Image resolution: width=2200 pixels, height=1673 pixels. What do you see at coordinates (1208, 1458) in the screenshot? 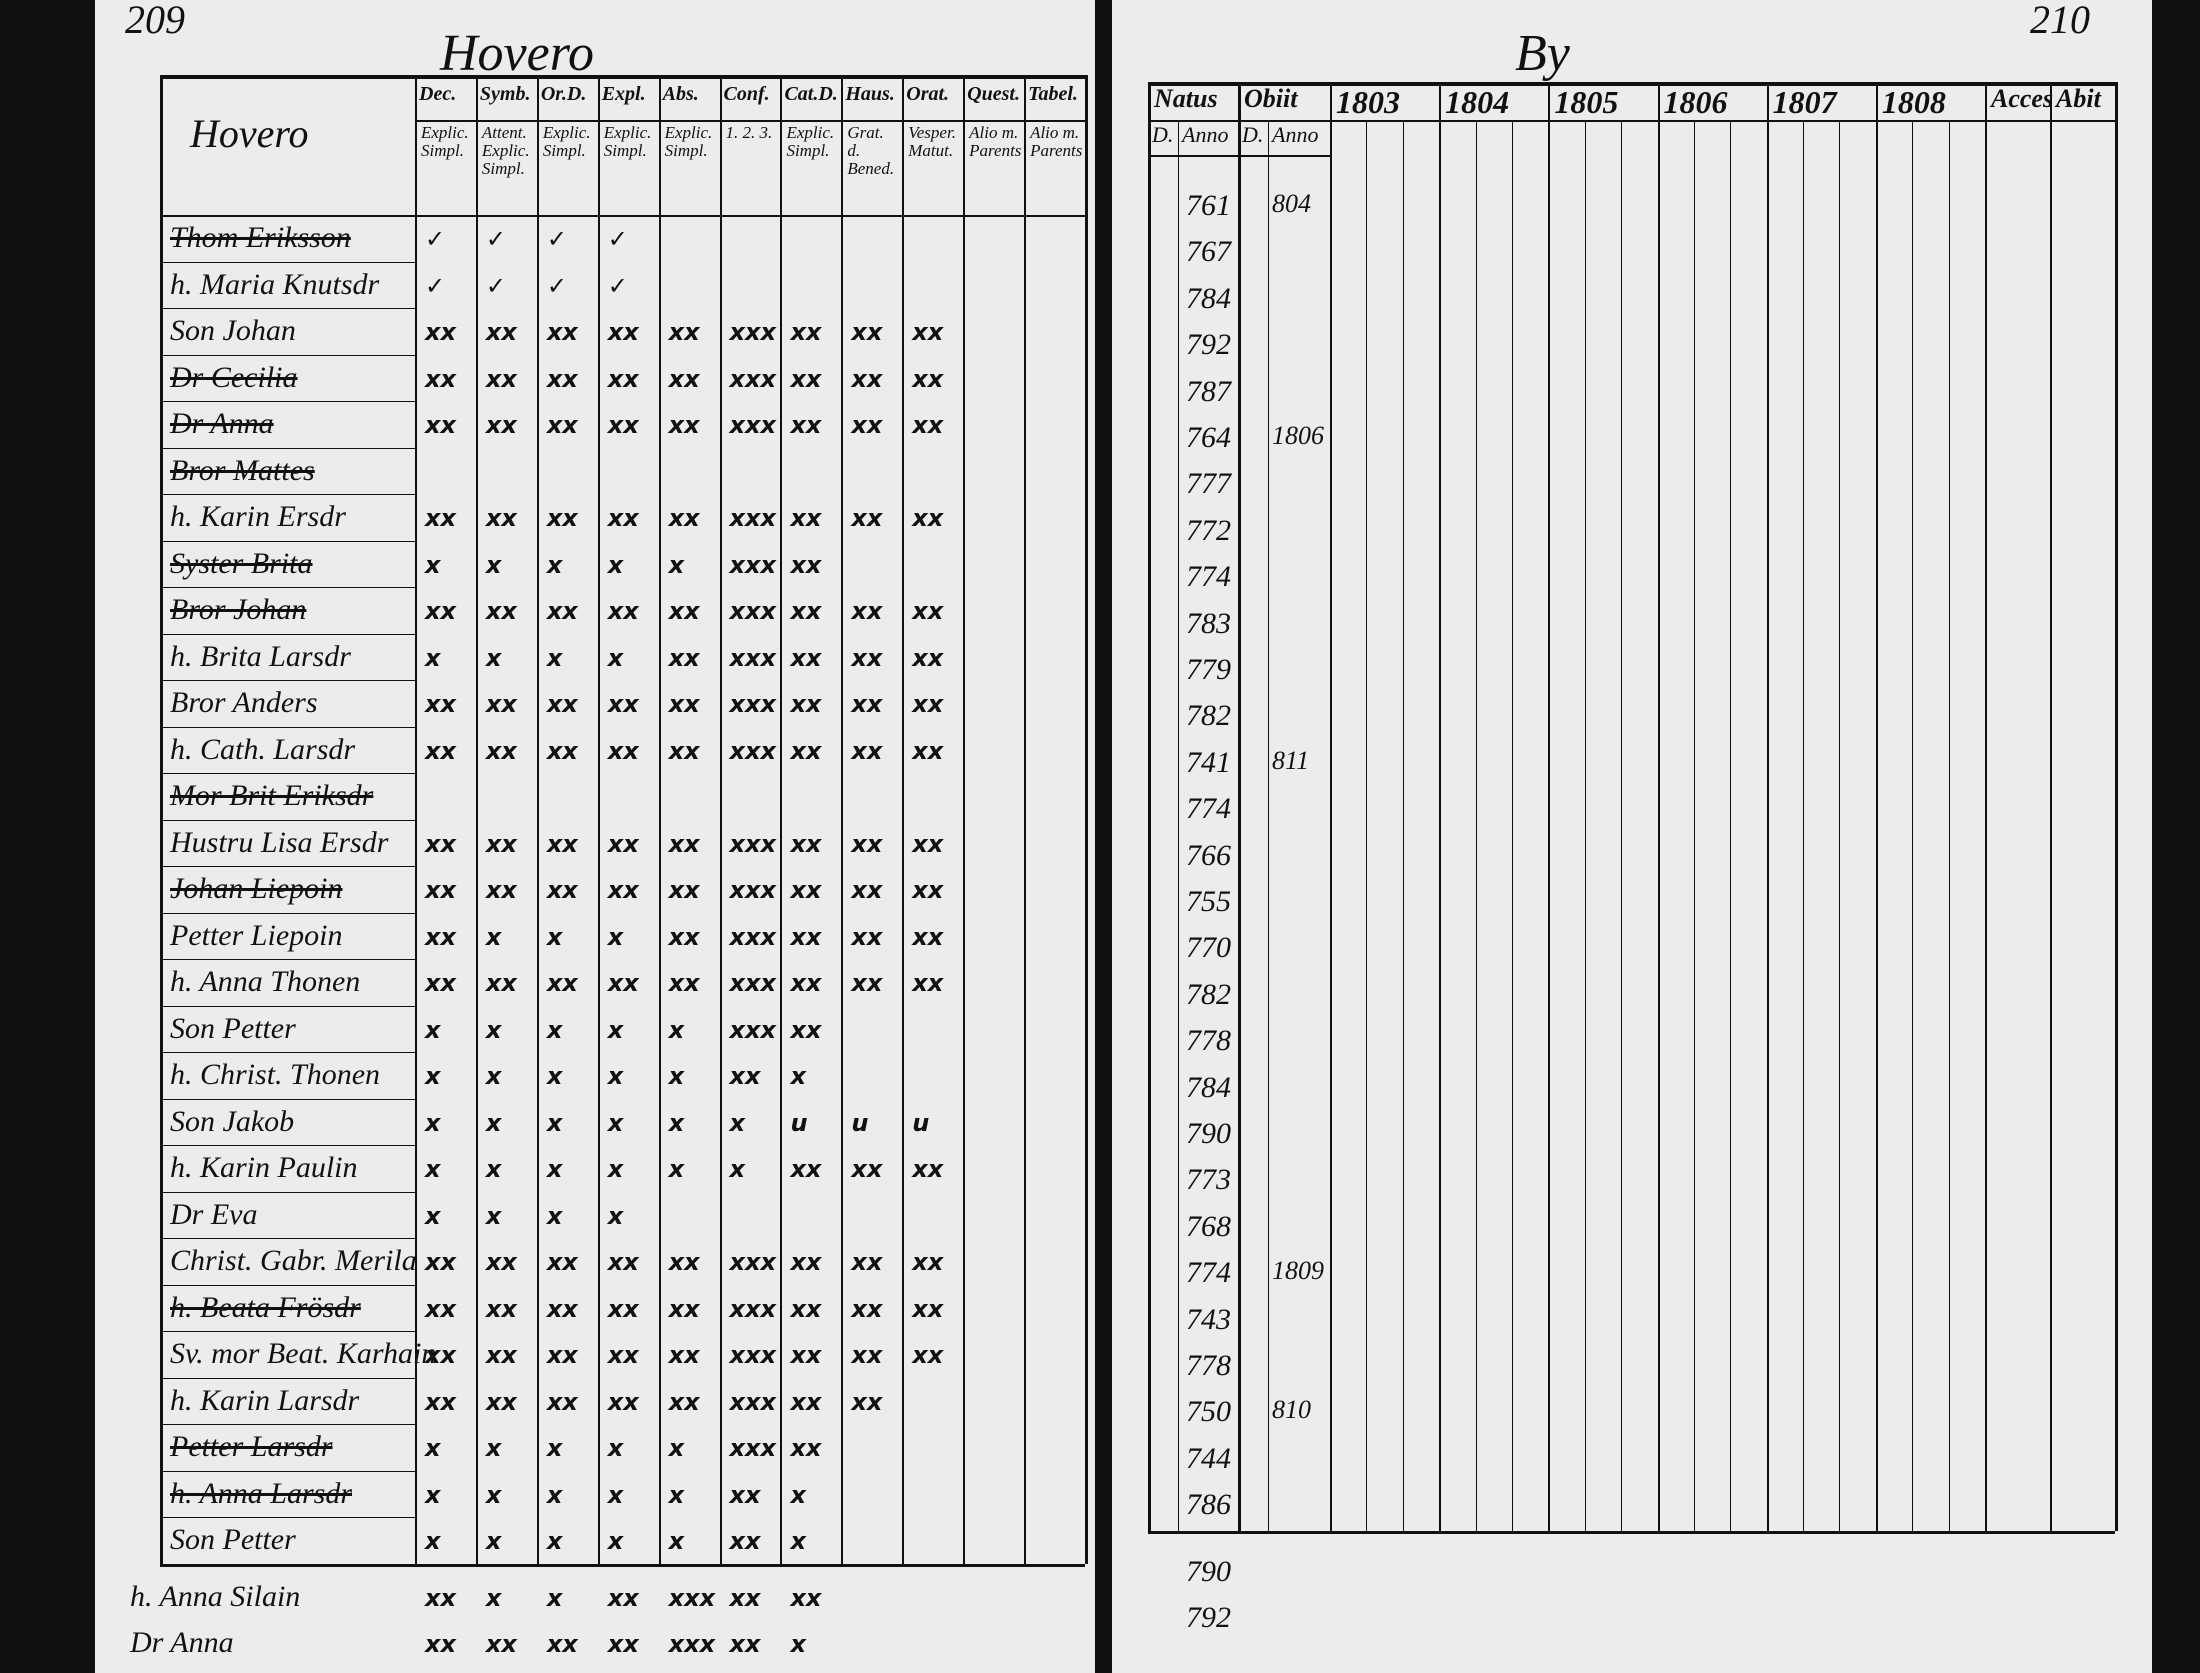
I see `birth-year: 744` at bounding box center [1208, 1458].